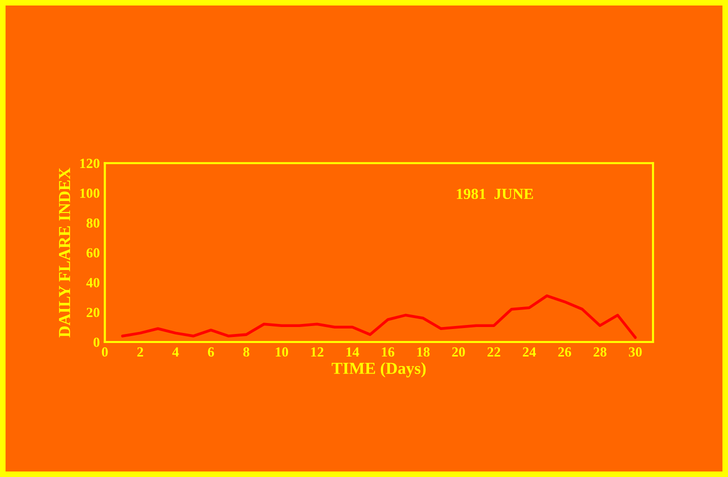 This screenshot has width=728, height=477. What do you see at coordinates (140, 352) in the screenshot?
I see `x-tick-label: 2` at bounding box center [140, 352].